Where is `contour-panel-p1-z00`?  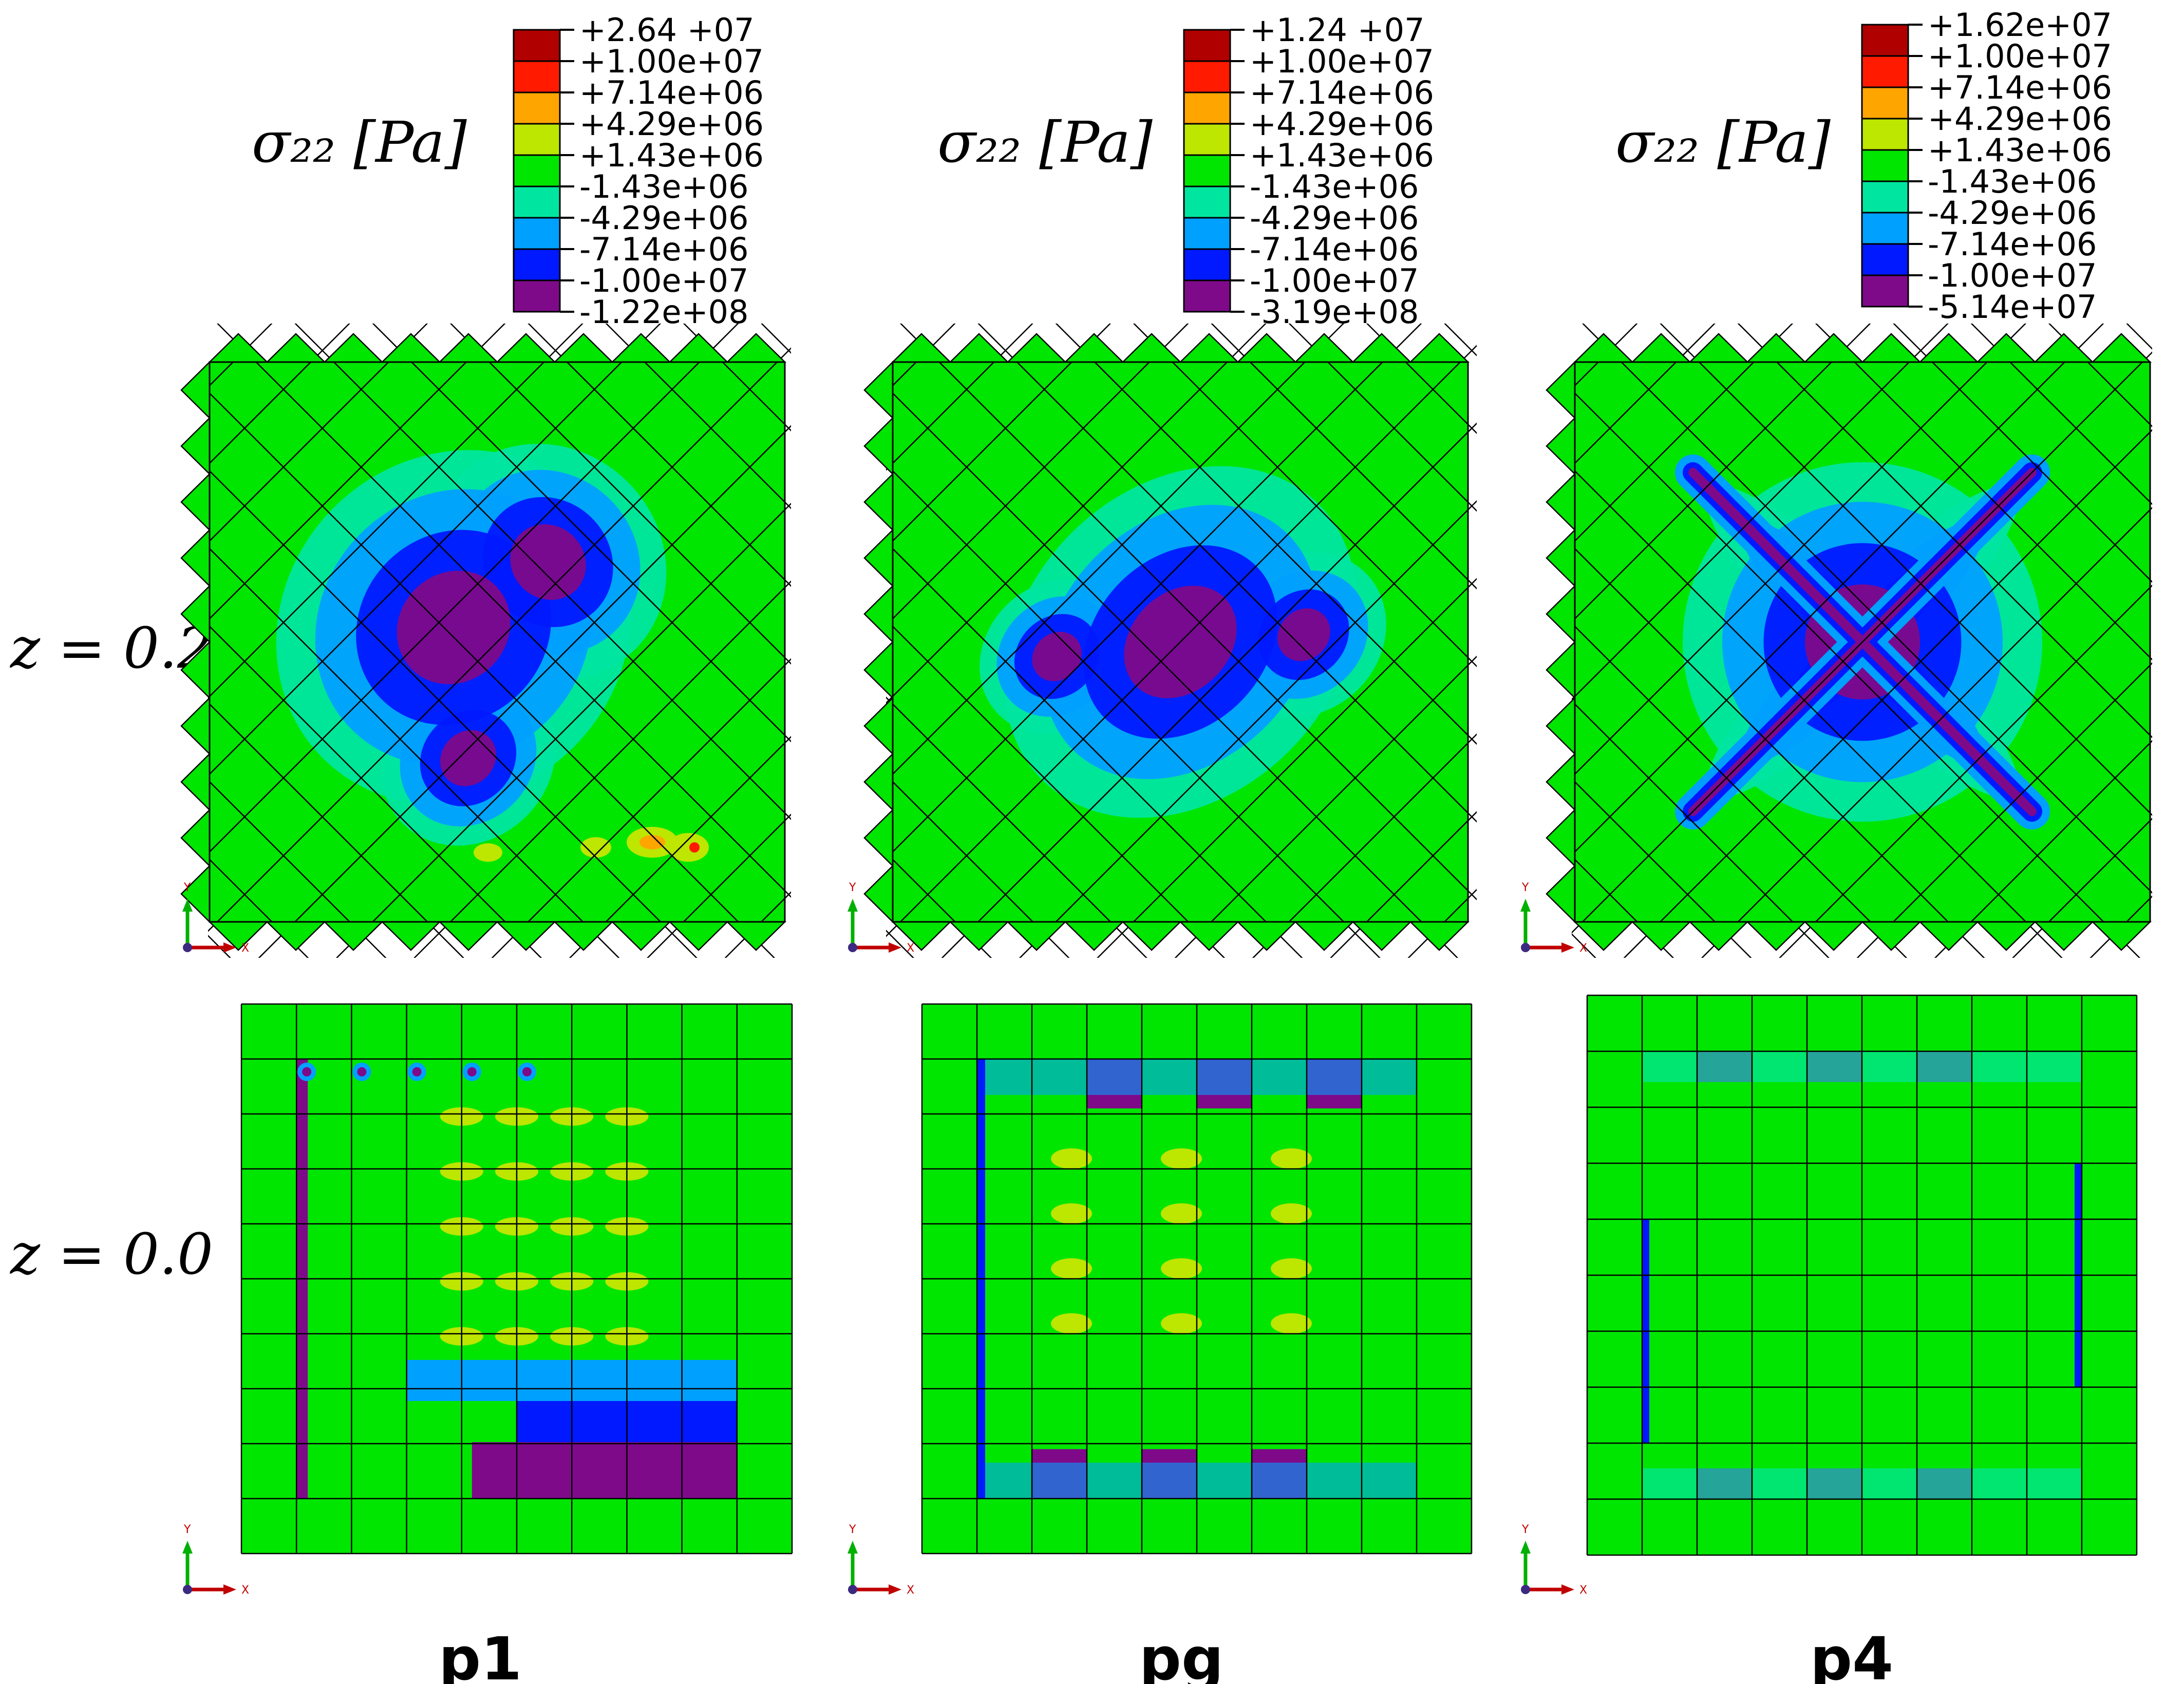 contour-panel-p1-z00 is located at coordinates (516, 1279).